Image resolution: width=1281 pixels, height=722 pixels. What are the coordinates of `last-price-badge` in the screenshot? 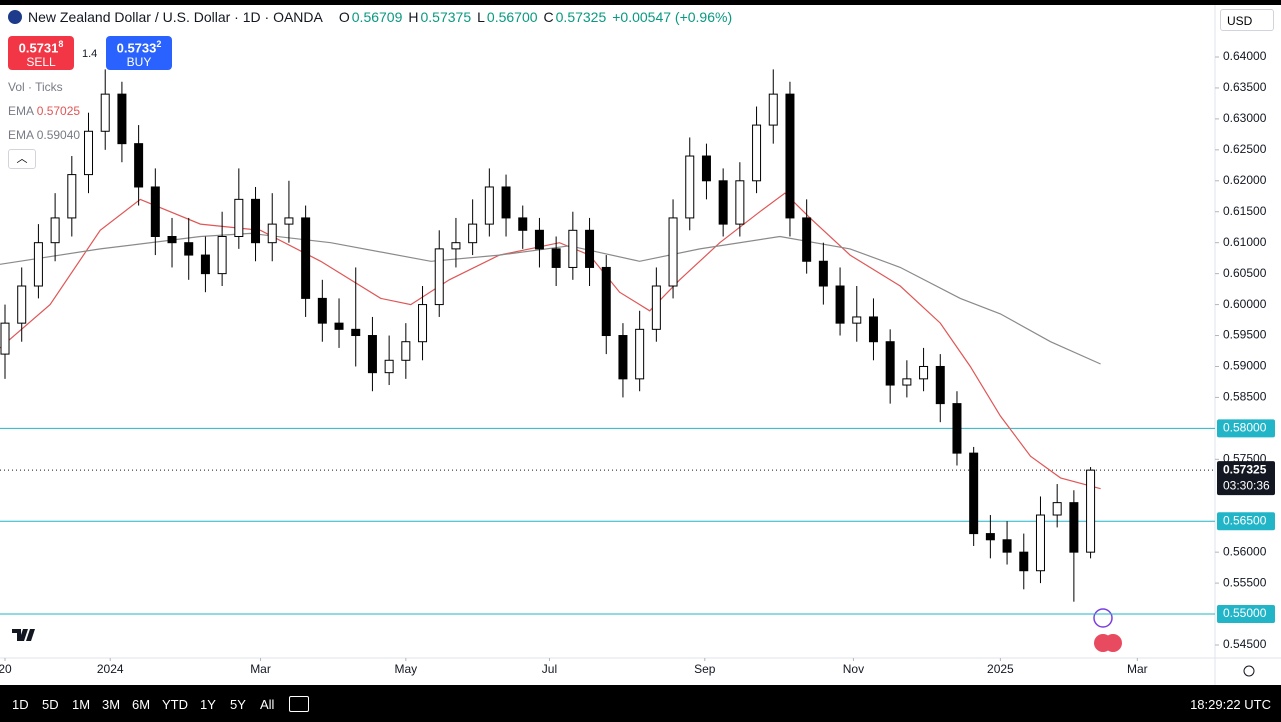 It's located at (1246, 478).